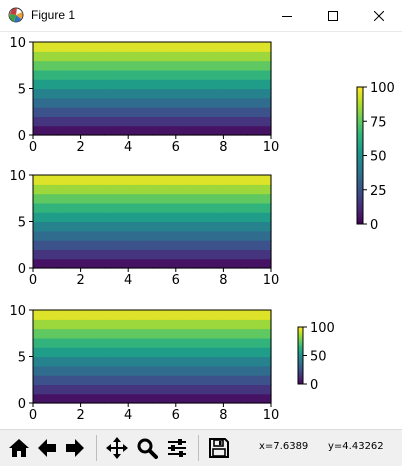 Image resolution: width=402 pixels, height=466 pixels. Describe the element at coordinates (378, 157) in the screenshot. I see `colorbar-tick-label: 50` at that location.